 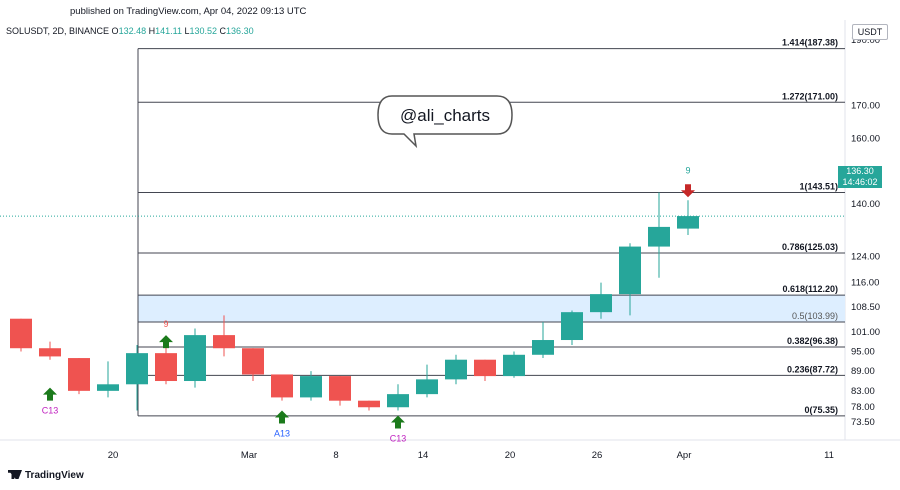 What do you see at coordinates (810, 247) in the screenshot?
I see `fib-level-label-0.786: 0.786(125.03)` at bounding box center [810, 247].